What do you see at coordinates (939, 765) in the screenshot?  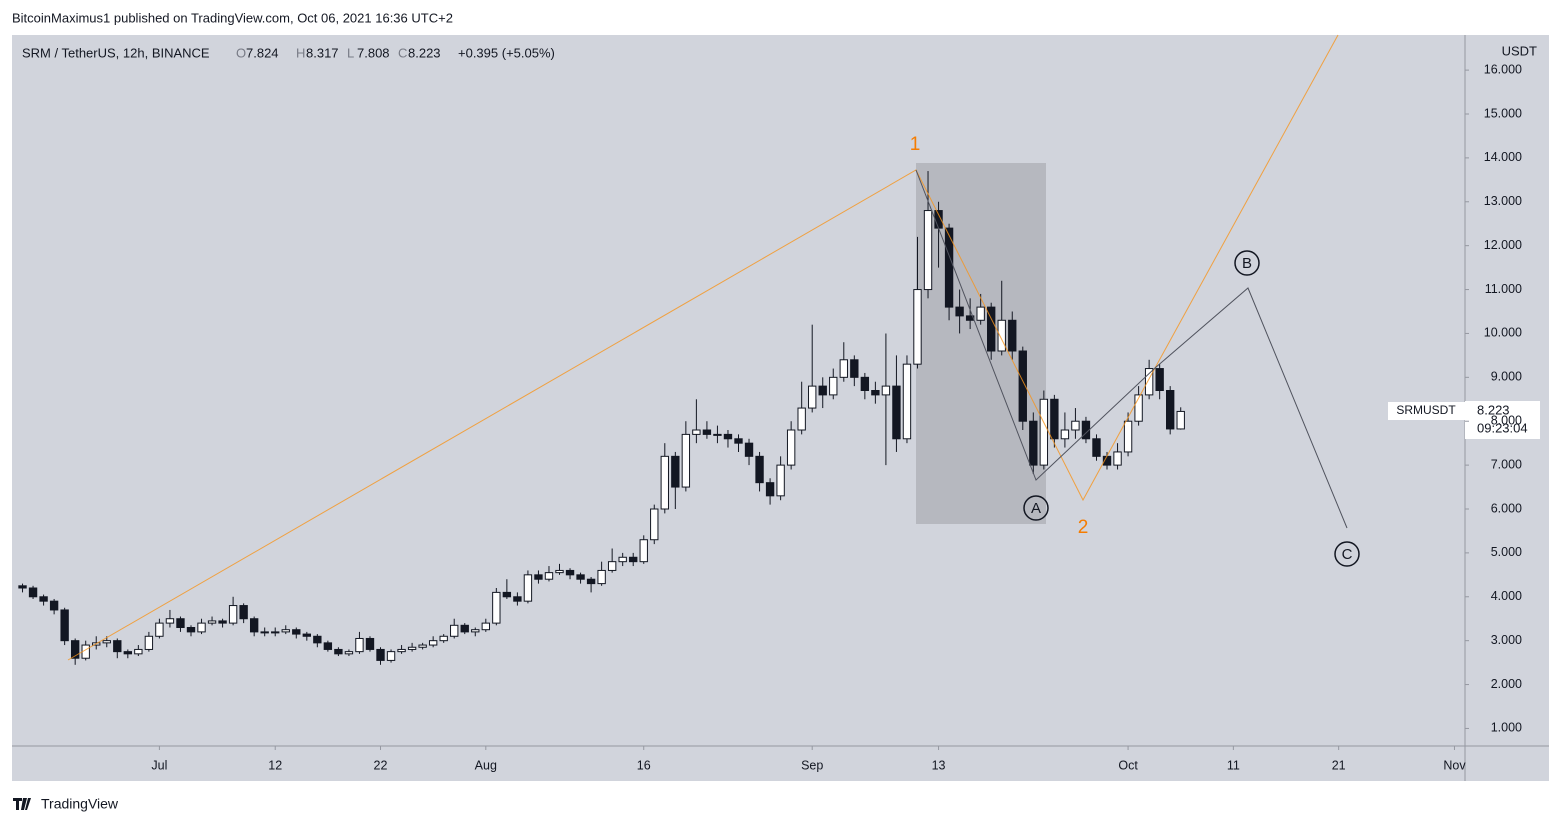 I see `x-tick-label: 13` at bounding box center [939, 765].